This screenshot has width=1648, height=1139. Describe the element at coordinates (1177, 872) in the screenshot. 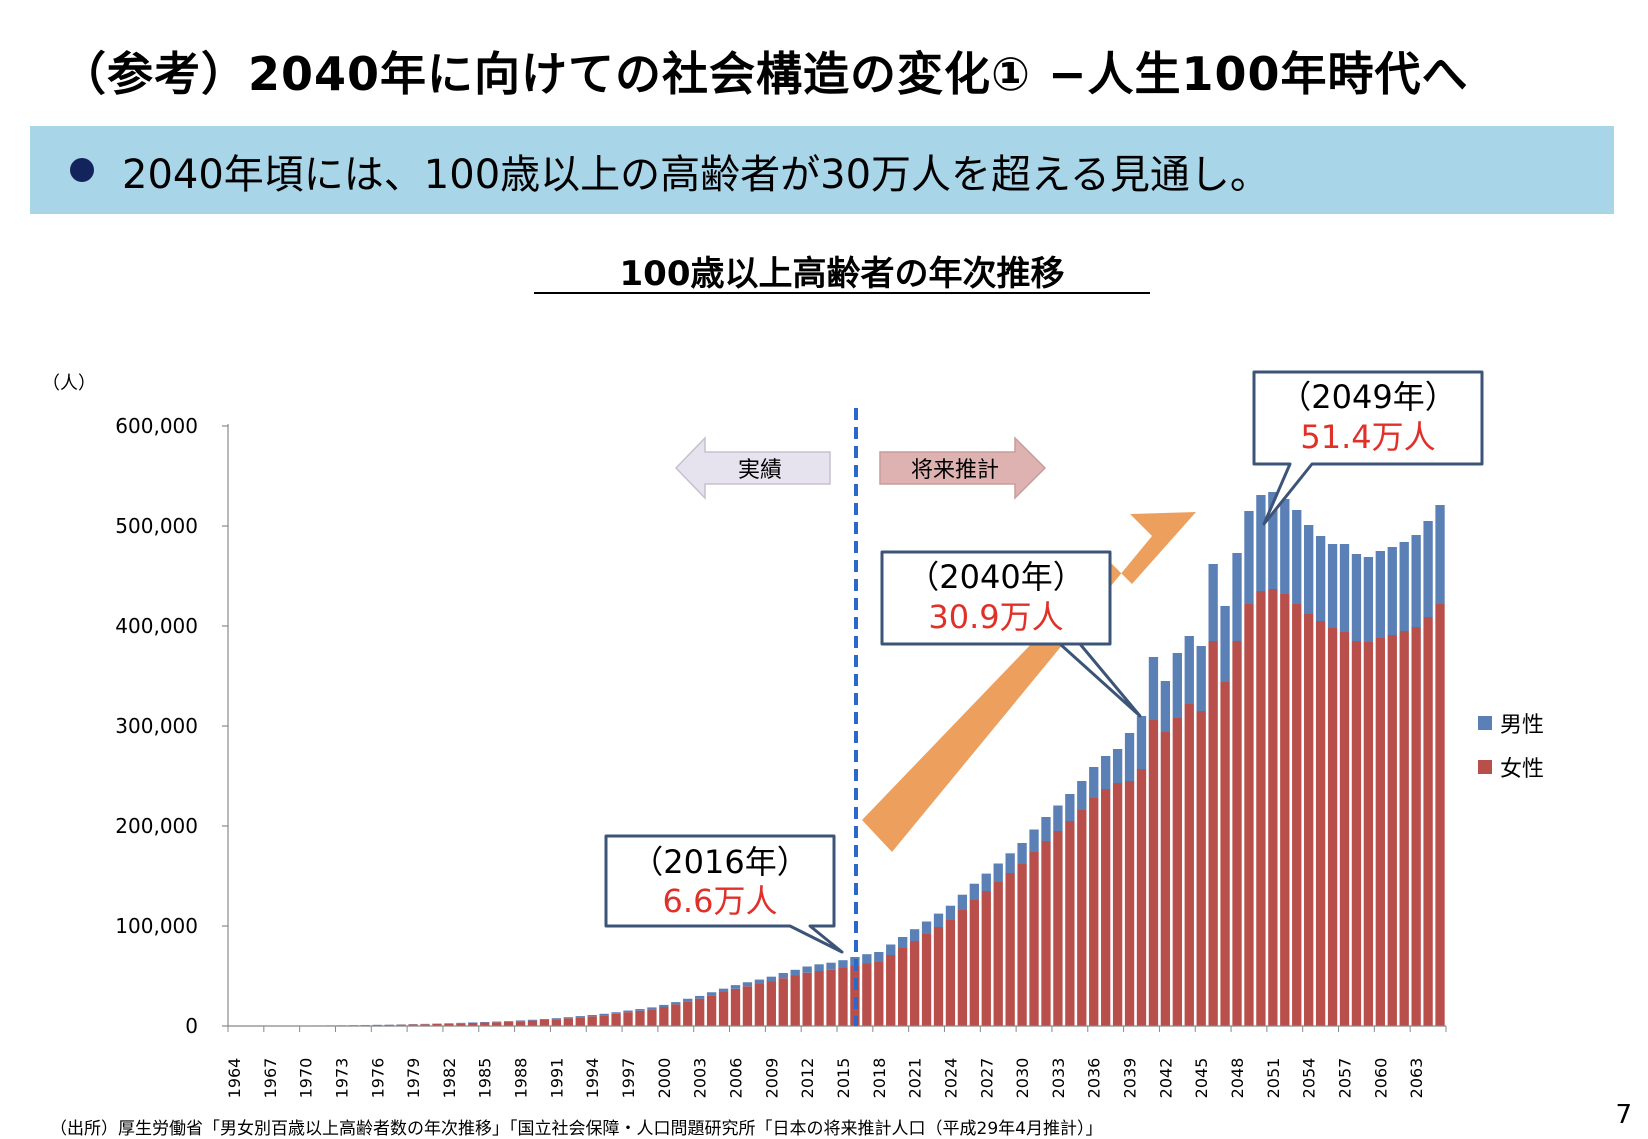

I see `bar-female-2043` at that location.